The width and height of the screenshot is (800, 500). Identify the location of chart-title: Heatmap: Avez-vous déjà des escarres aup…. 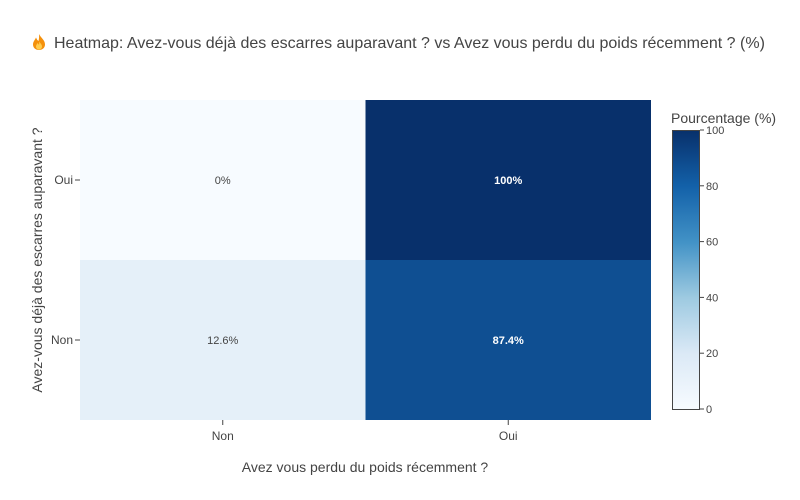
(398, 43).